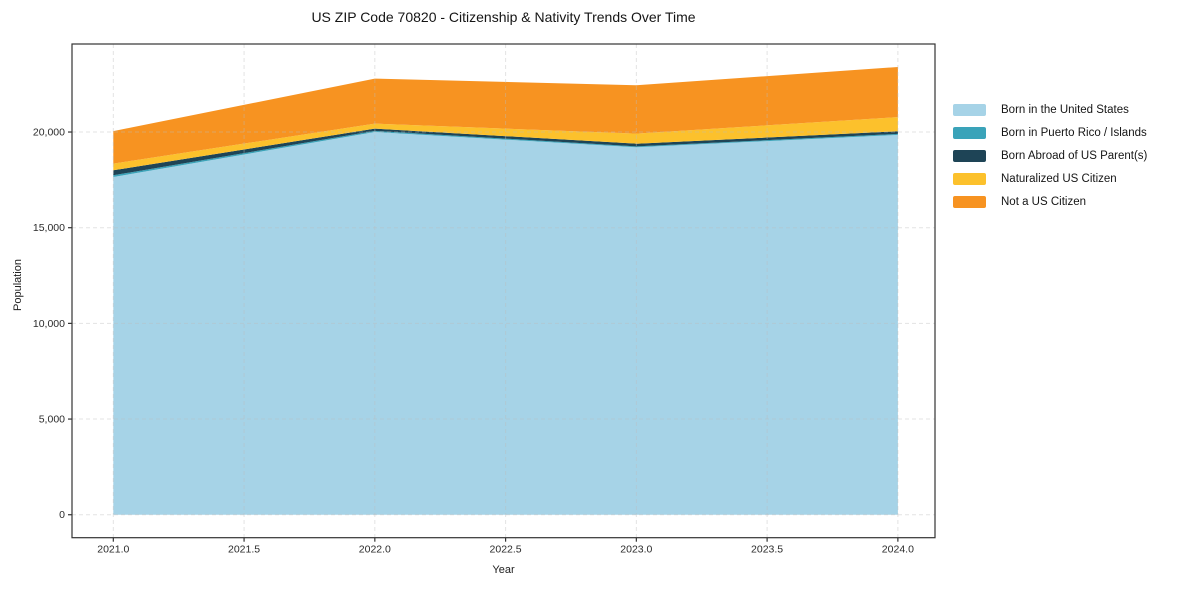 The width and height of the screenshot is (1189, 590). What do you see at coordinates (49, 133) in the screenshot?
I see `y-tick-label: 20,000` at bounding box center [49, 133].